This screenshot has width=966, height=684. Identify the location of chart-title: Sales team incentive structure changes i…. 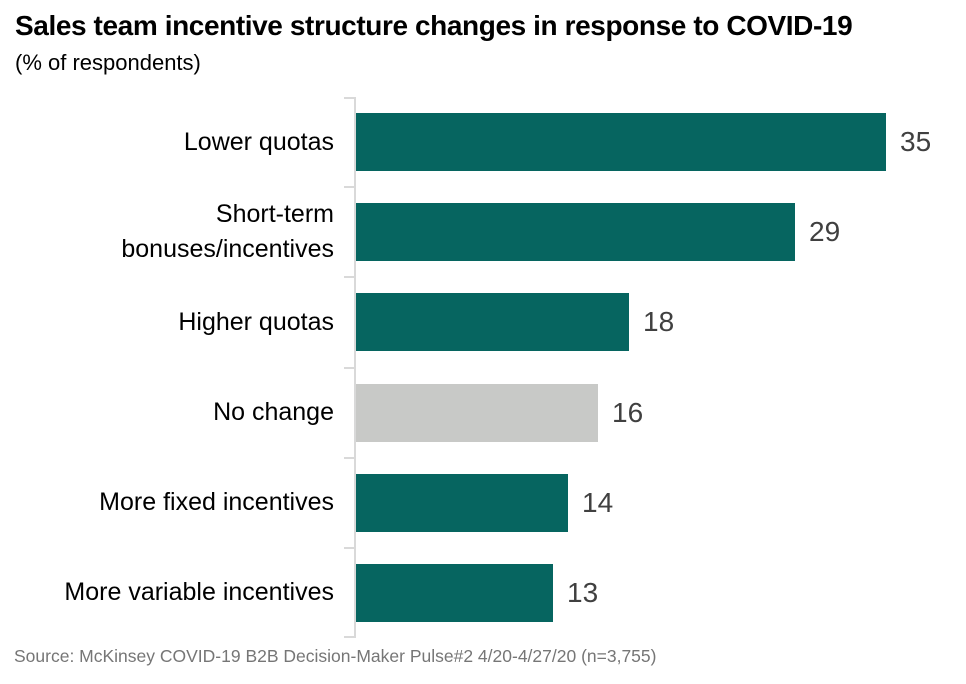
(434, 25).